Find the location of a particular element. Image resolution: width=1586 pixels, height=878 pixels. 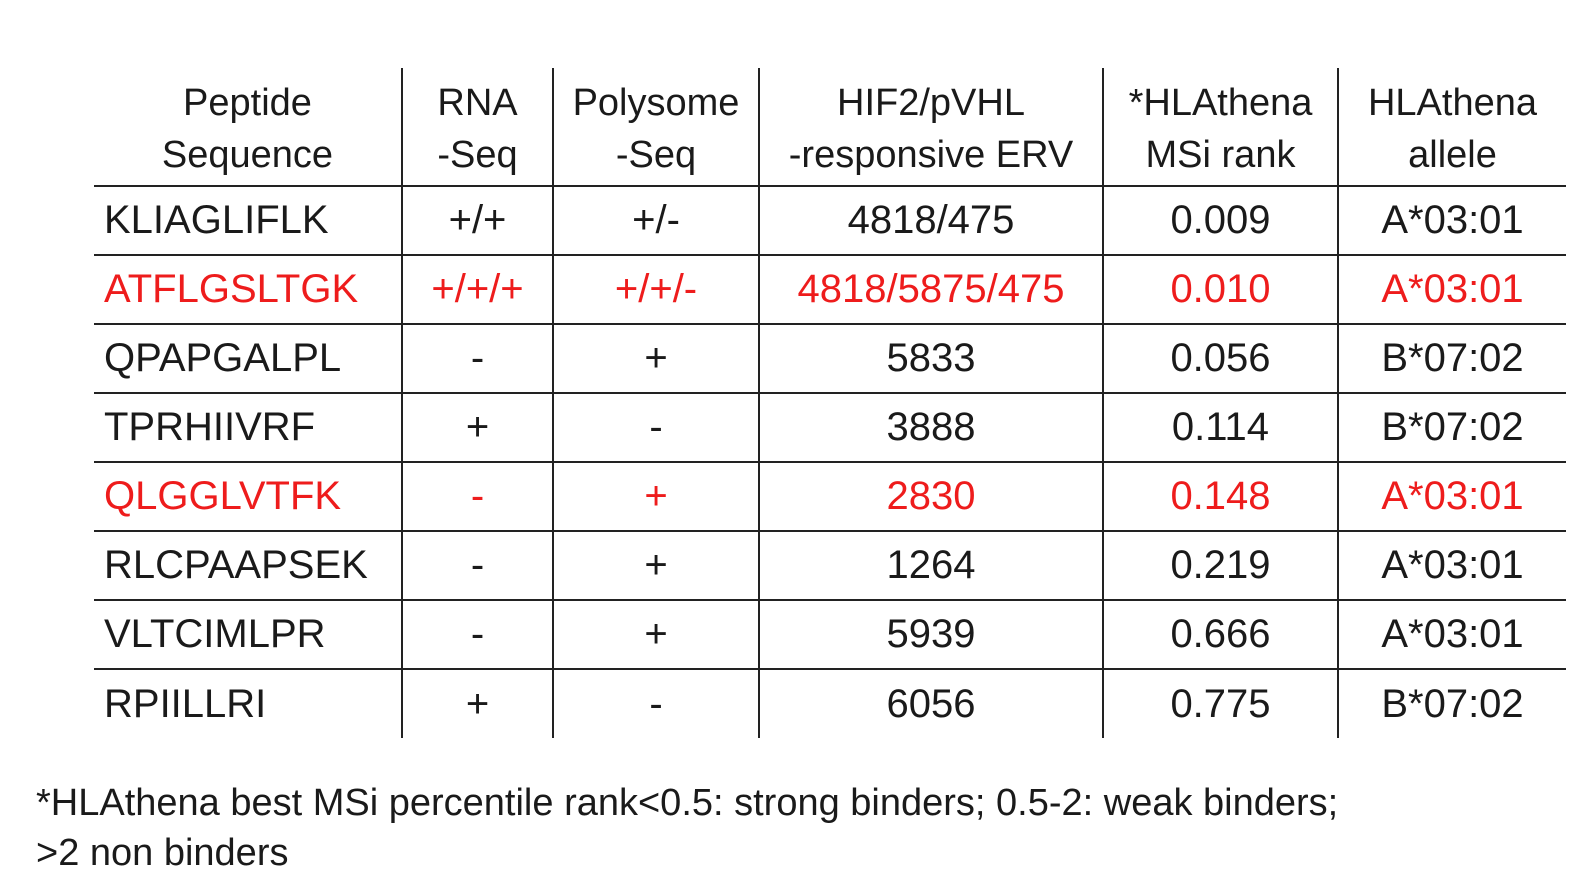

erv-cell: 3888 is located at coordinates (930, 428).